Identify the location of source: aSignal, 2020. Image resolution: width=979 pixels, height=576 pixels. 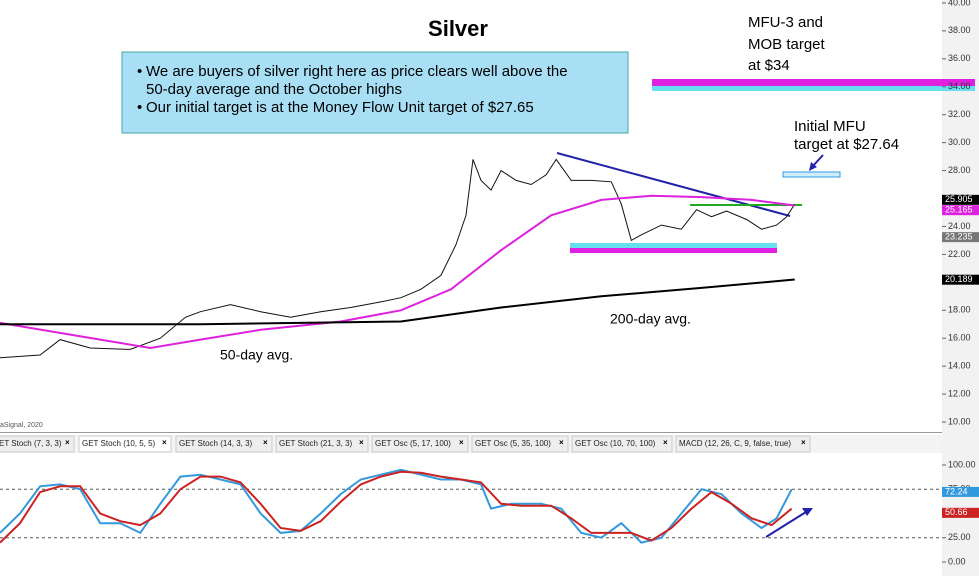
(21, 425).